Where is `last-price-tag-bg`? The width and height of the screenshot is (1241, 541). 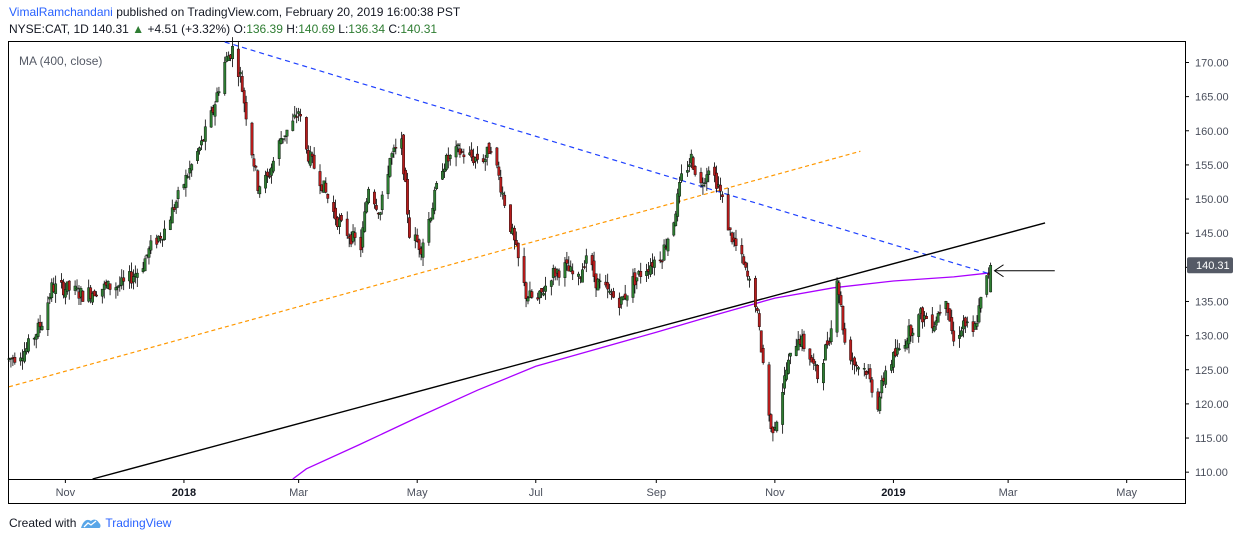 last-price-tag-bg is located at coordinates (1210, 265).